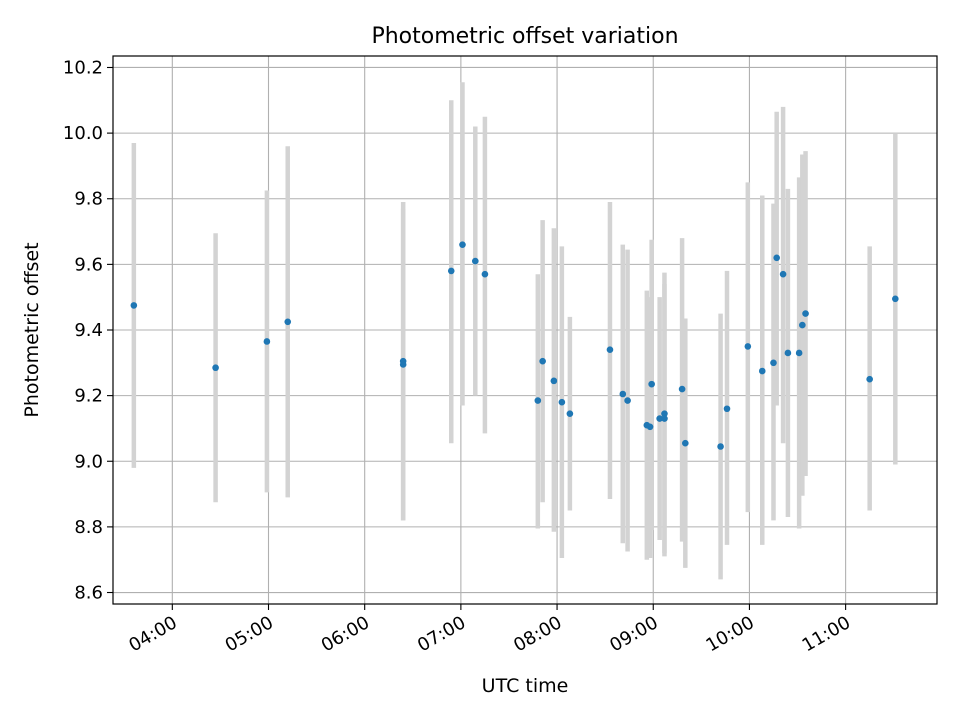 This screenshot has height=720, width=960. What do you see at coordinates (88, 396) in the screenshot?
I see `y-tick-label: 9.2` at bounding box center [88, 396].